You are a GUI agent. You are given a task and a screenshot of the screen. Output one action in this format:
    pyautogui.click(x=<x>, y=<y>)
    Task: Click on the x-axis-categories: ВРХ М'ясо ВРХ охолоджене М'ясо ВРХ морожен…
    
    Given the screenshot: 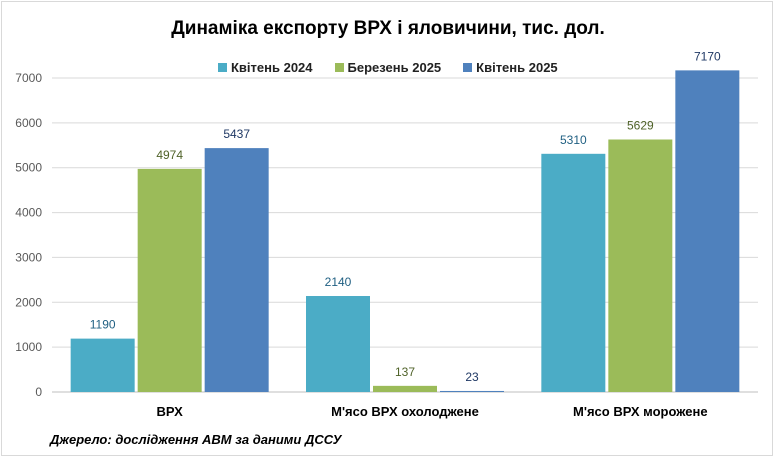 What is the action you would take?
    pyautogui.click(x=432, y=411)
    